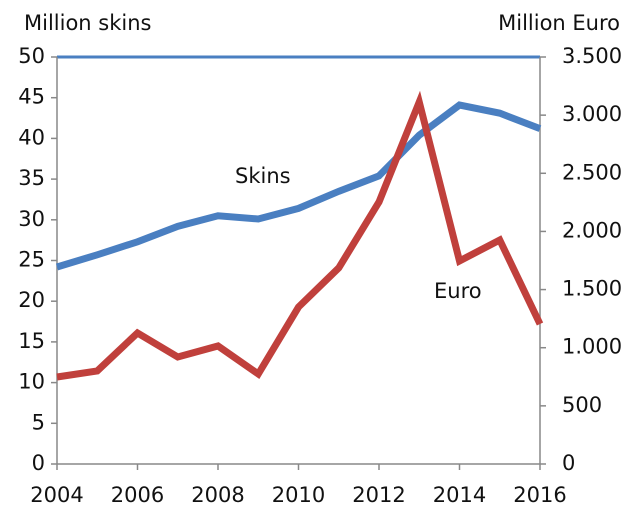 The width and height of the screenshot is (627, 514). Describe the element at coordinates (568, 463) in the screenshot. I see `y2-tick-label: 0` at that location.